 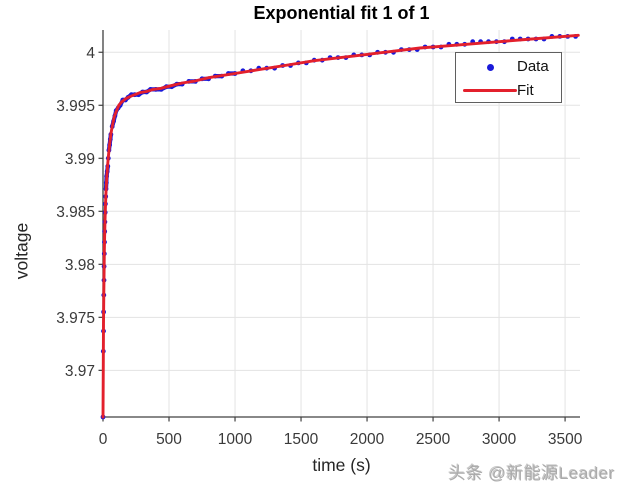 I want to click on legend-data-marker-icon, so click(x=490, y=67).